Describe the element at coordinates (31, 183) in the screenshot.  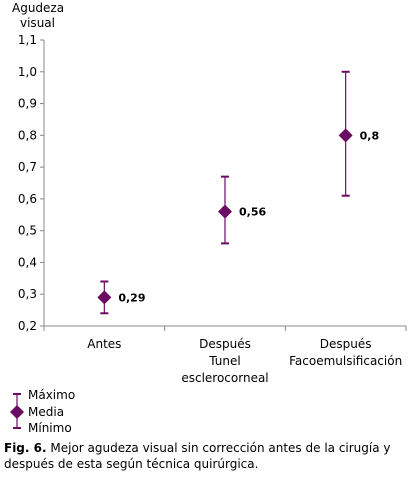
I see `y-ticks: 0,2 0,3 0,4 0,5 0,6 0,7 0,8 0,9 1,0 1,1` at that location.